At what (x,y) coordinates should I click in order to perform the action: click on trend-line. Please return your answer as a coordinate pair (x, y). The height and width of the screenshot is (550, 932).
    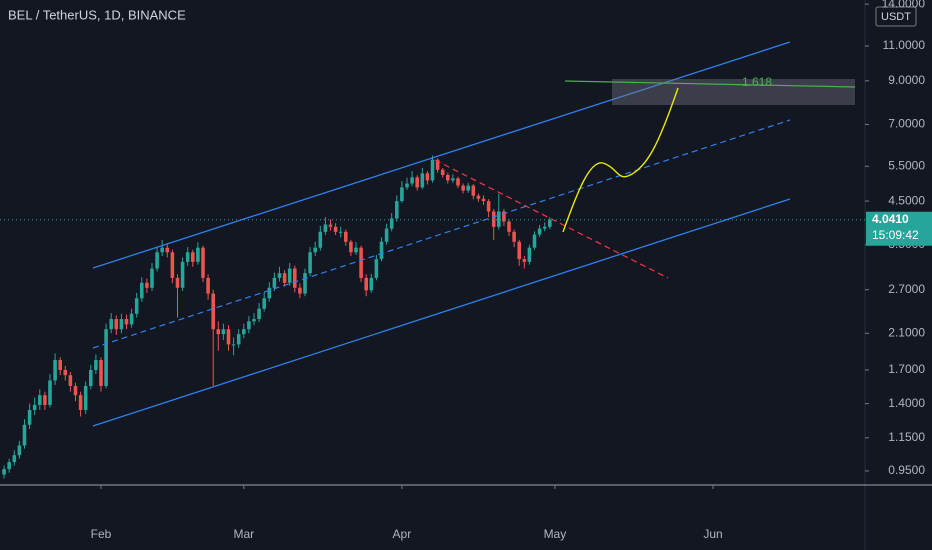
    Looking at the image, I should click on (551, 219).